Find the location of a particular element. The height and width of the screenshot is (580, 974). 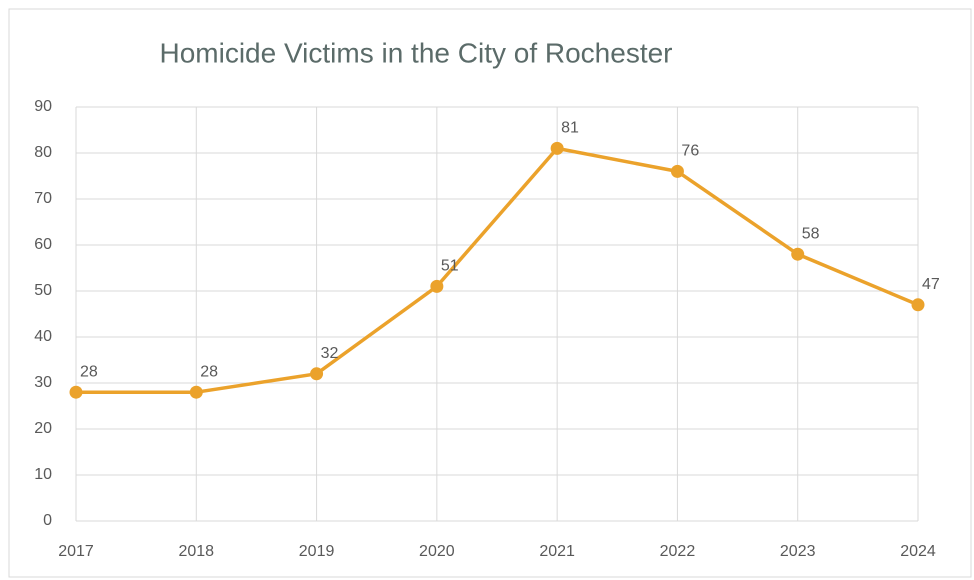

x-tick-label: 2021 is located at coordinates (557, 551).